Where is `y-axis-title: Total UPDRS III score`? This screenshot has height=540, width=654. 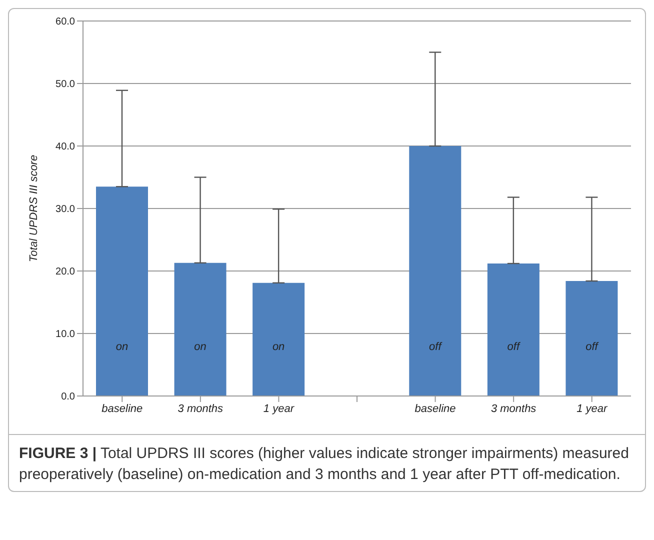
y-axis-title: Total UPDRS III score is located at coordinates (34, 208).